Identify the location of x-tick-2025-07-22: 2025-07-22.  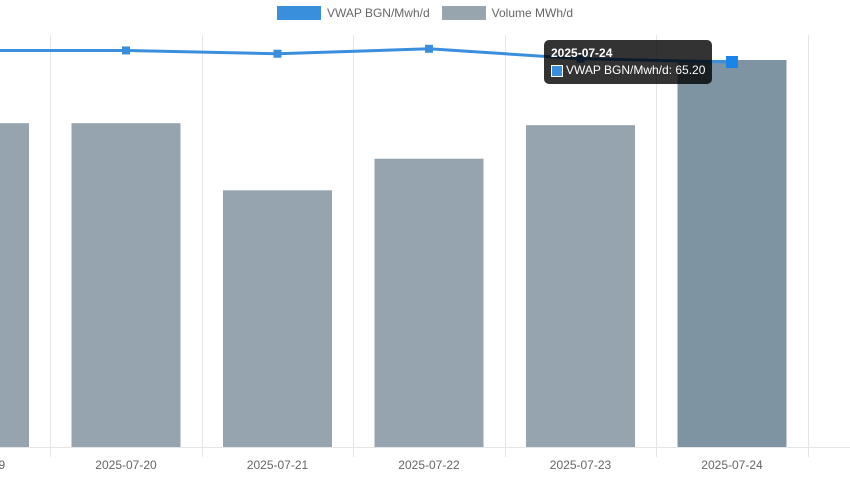
(429, 465).